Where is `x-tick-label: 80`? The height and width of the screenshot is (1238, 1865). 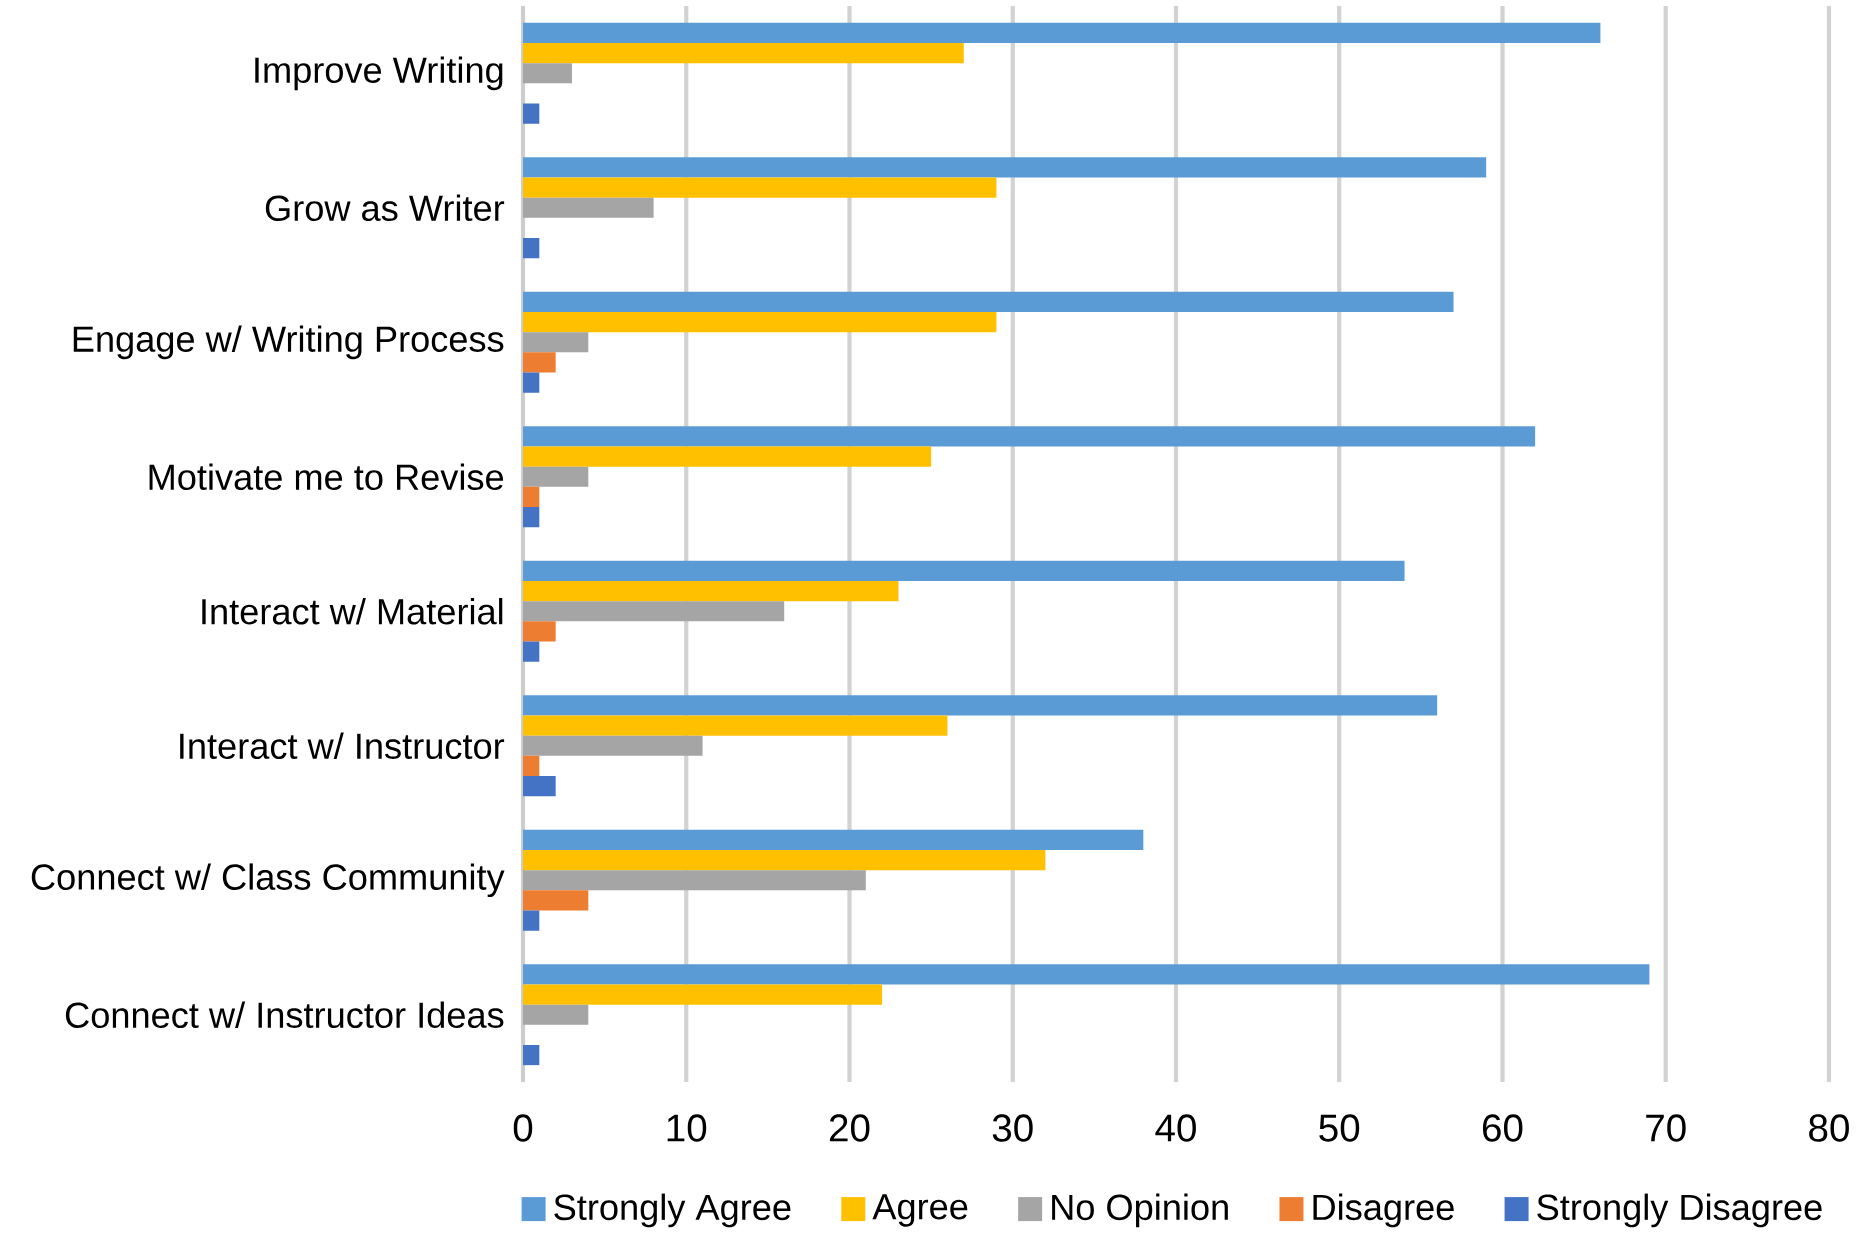
x-tick-label: 80 is located at coordinates (1829, 1128).